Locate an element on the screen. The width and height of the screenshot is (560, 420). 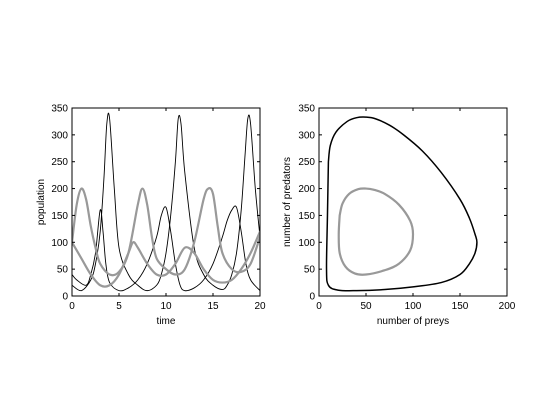
x-axis-label-time-series: time is located at coordinates (166, 321).